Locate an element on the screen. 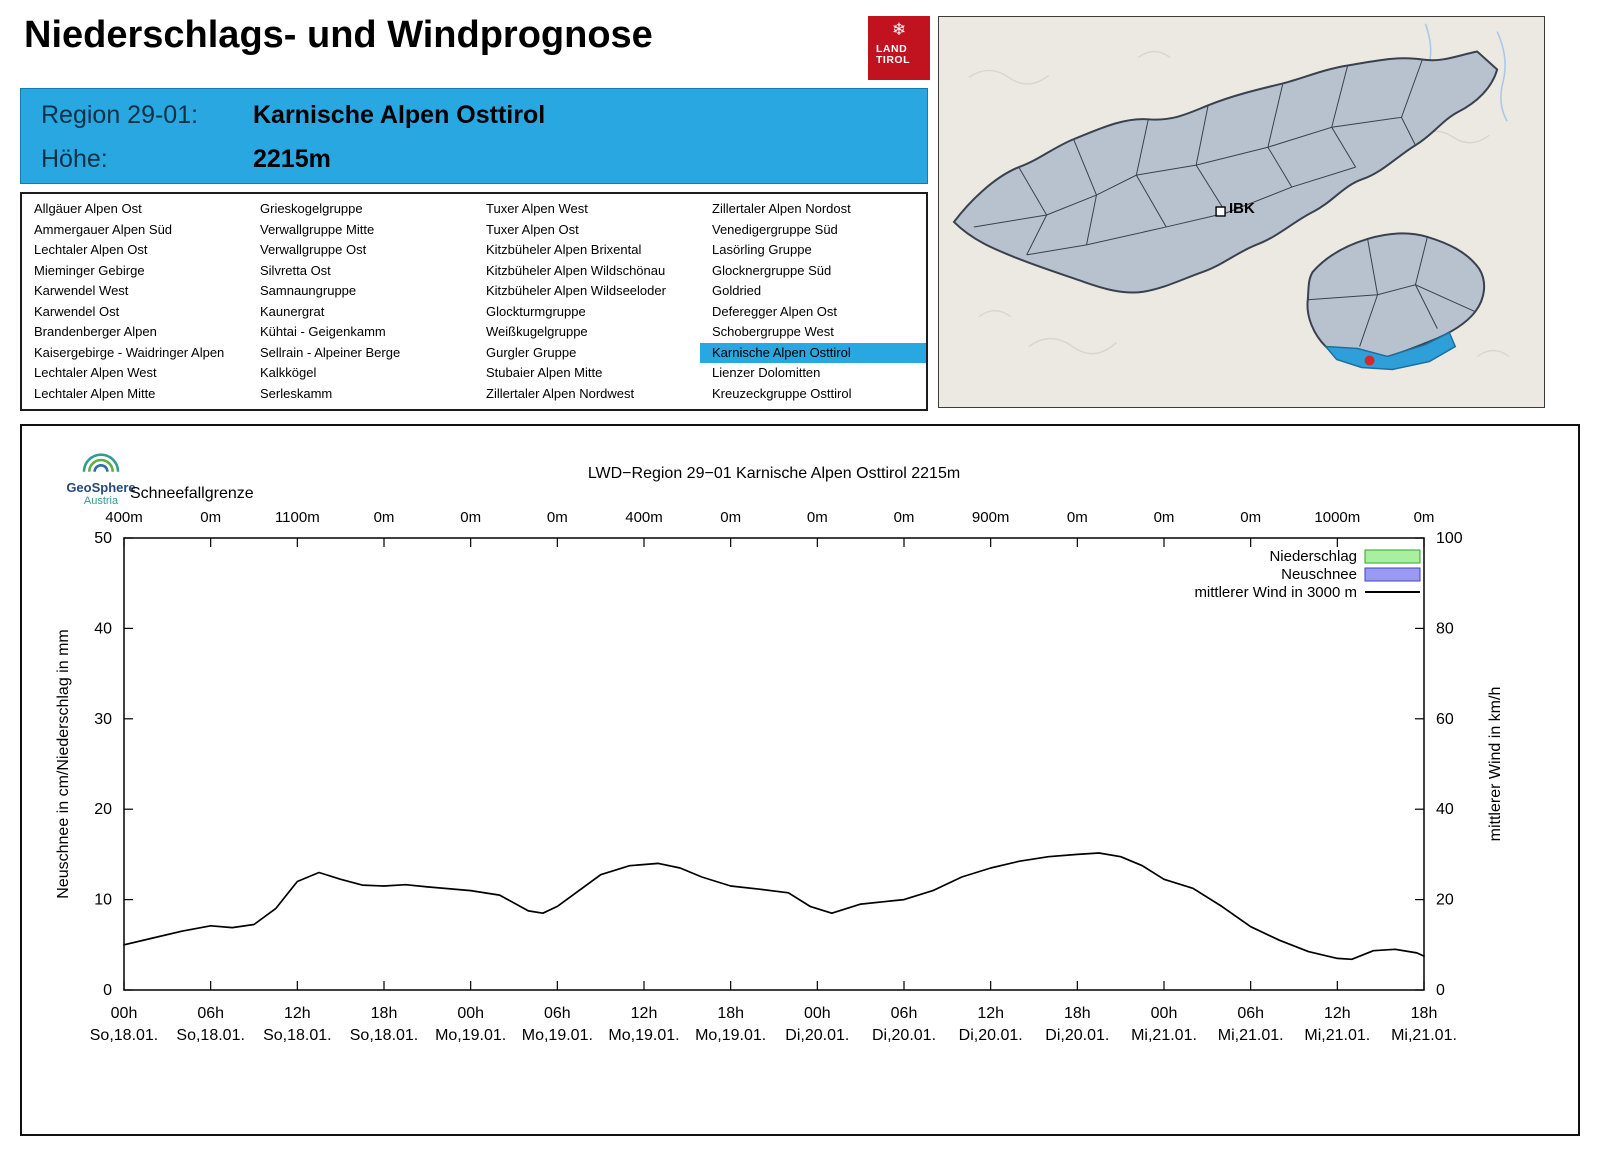 Image resolution: width=1600 pixels, height=1153 pixels. map-svg: IBK is located at coordinates (1241, 212).